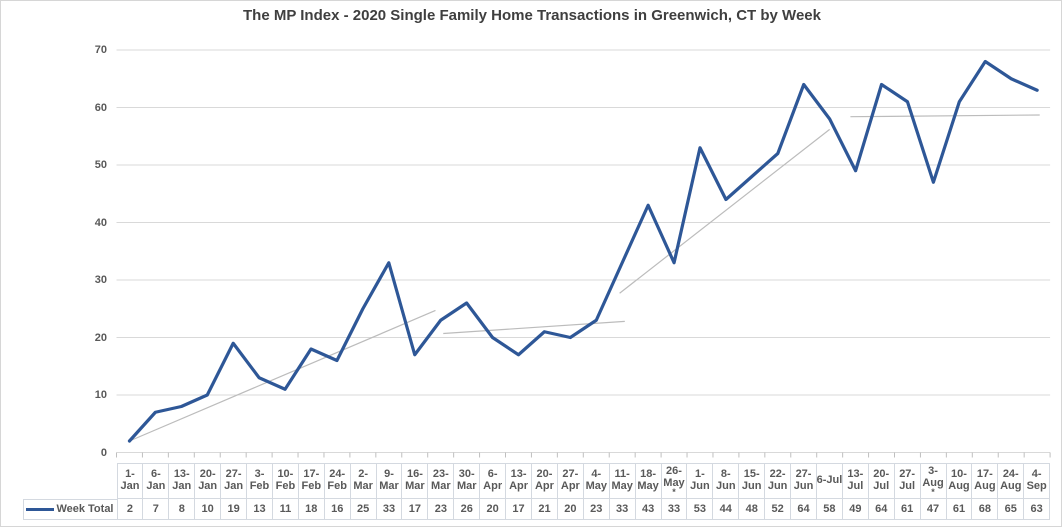  What do you see at coordinates (467, 508) in the screenshot?
I see `week-total-value-cell: 26` at bounding box center [467, 508].